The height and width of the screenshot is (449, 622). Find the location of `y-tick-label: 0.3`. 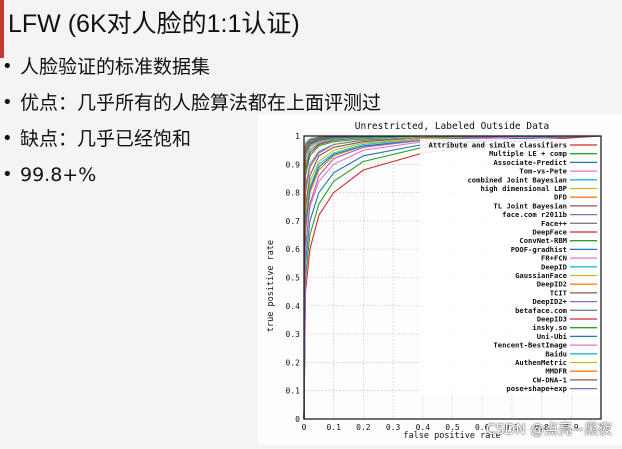

y-tick-label: 0.3 is located at coordinates (293, 334).